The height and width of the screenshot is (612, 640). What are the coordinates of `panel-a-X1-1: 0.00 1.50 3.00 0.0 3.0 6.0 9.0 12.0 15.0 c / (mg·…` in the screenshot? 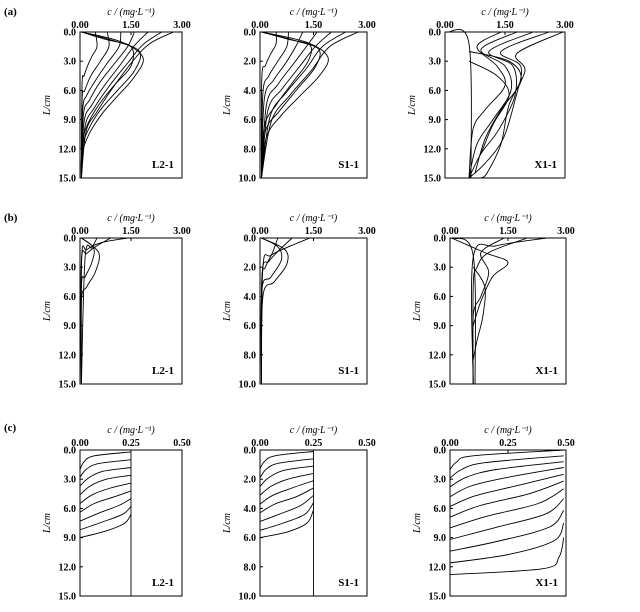 It's located at (490, 96).